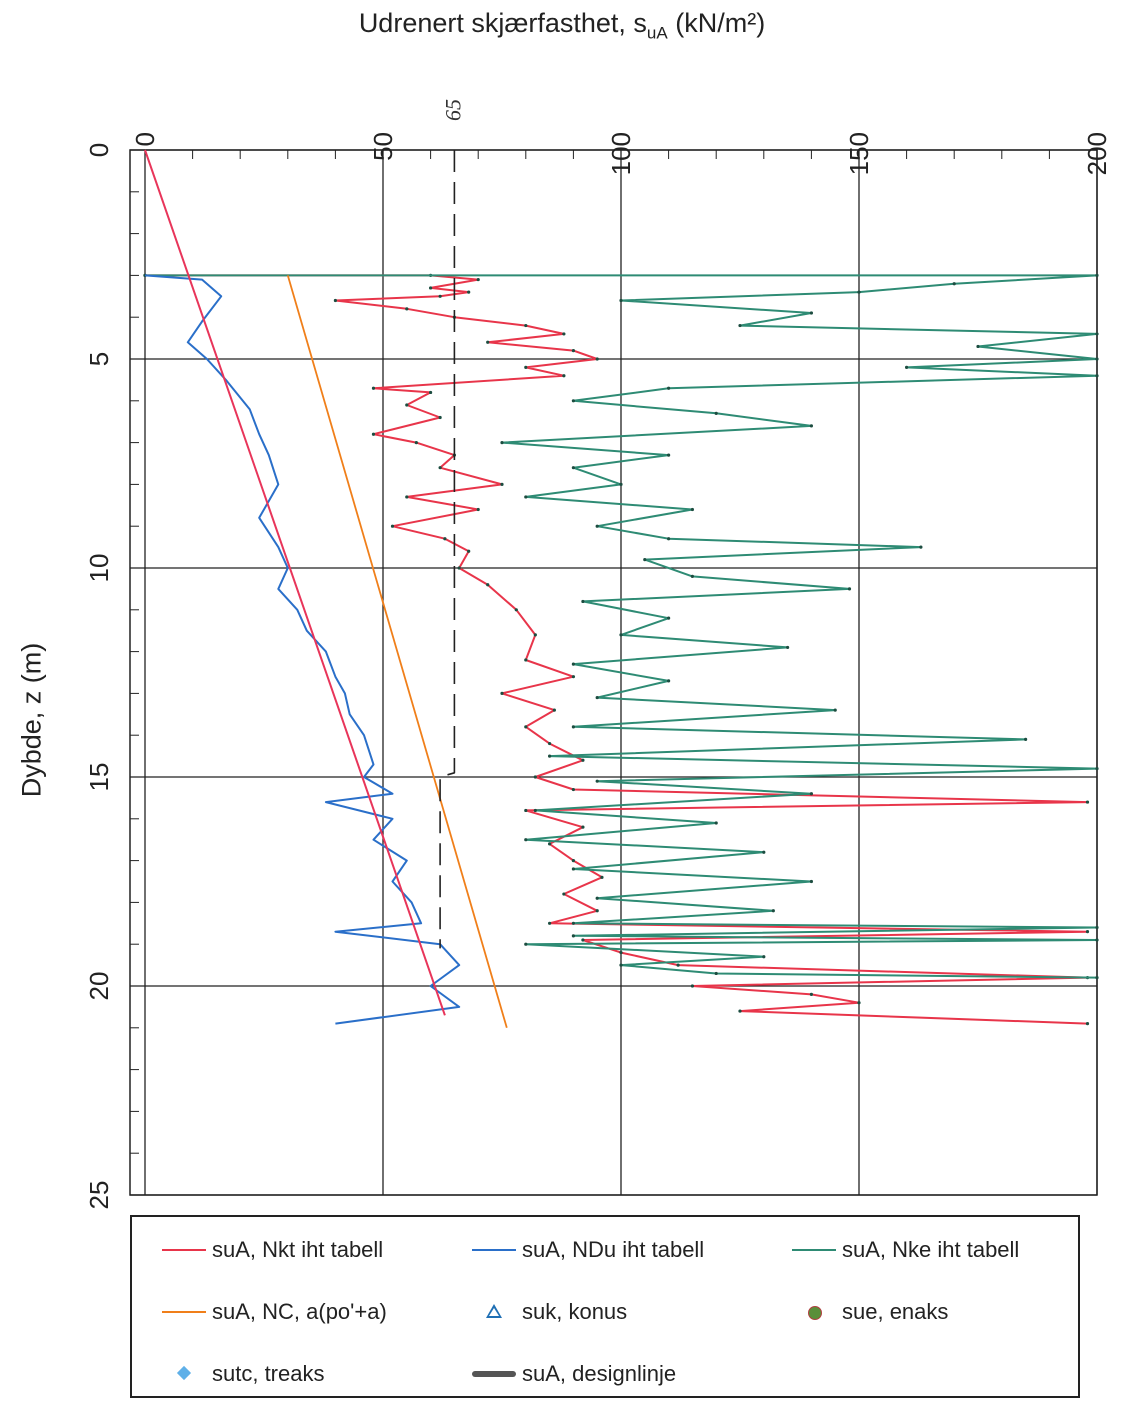 The width and height of the screenshot is (1124, 1405). Describe the element at coordinates (184, 1373) in the screenshot. I see `diamond-icon` at that location.